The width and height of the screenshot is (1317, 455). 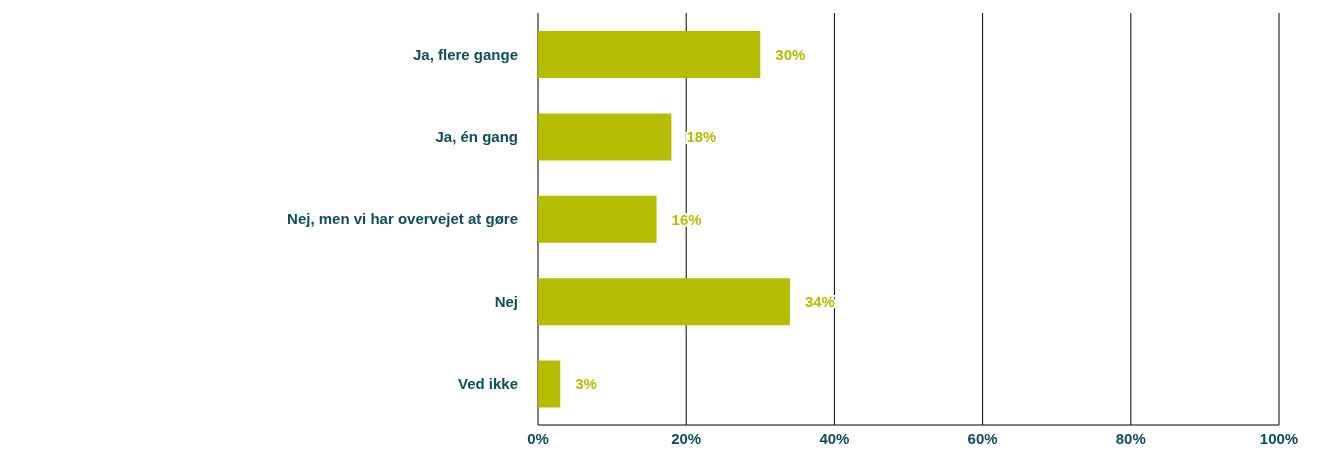 I want to click on x-tick-label: 100%, so click(x=1279, y=438).